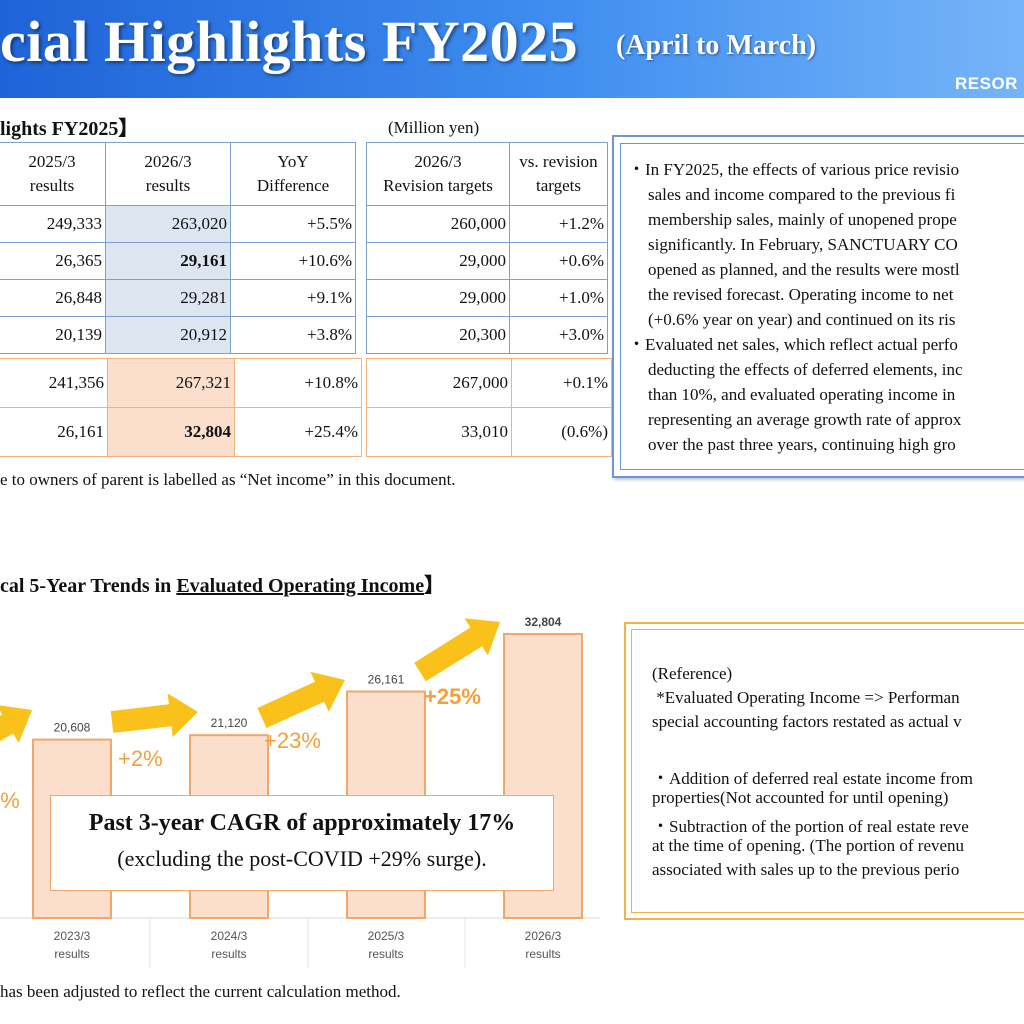  I want to click on header-cell: YoY Difference, so click(293, 174).